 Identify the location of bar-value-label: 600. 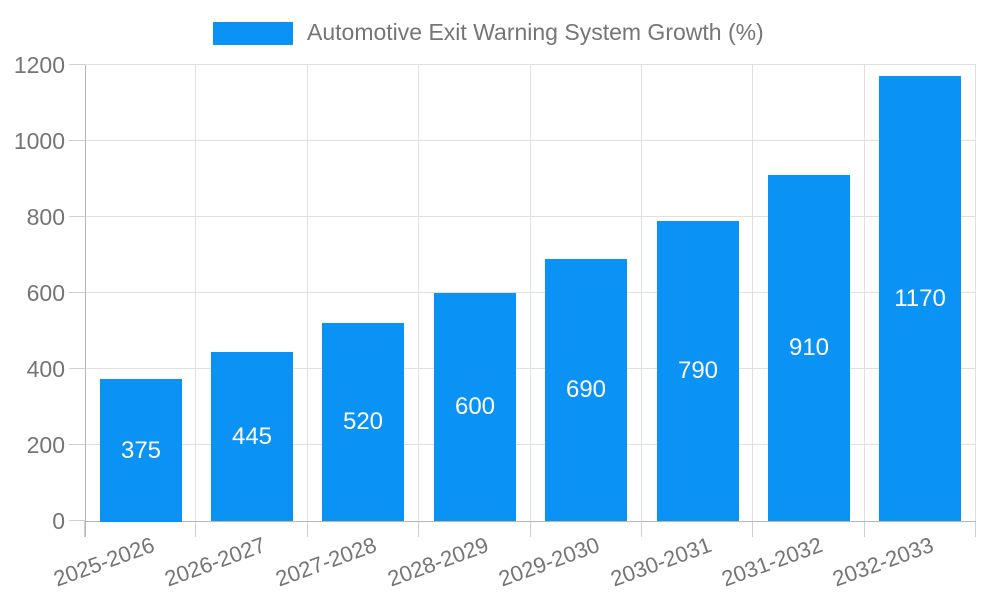
(475, 406).